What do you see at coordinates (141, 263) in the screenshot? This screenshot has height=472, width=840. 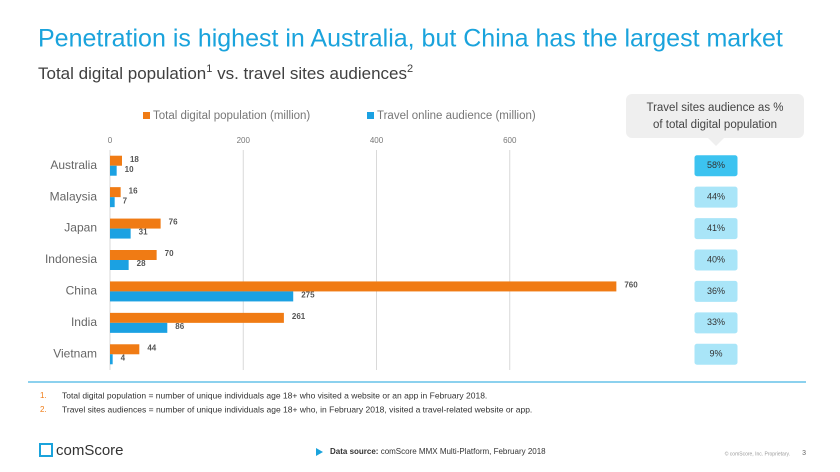 I see `data-label: 28` at bounding box center [141, 263].